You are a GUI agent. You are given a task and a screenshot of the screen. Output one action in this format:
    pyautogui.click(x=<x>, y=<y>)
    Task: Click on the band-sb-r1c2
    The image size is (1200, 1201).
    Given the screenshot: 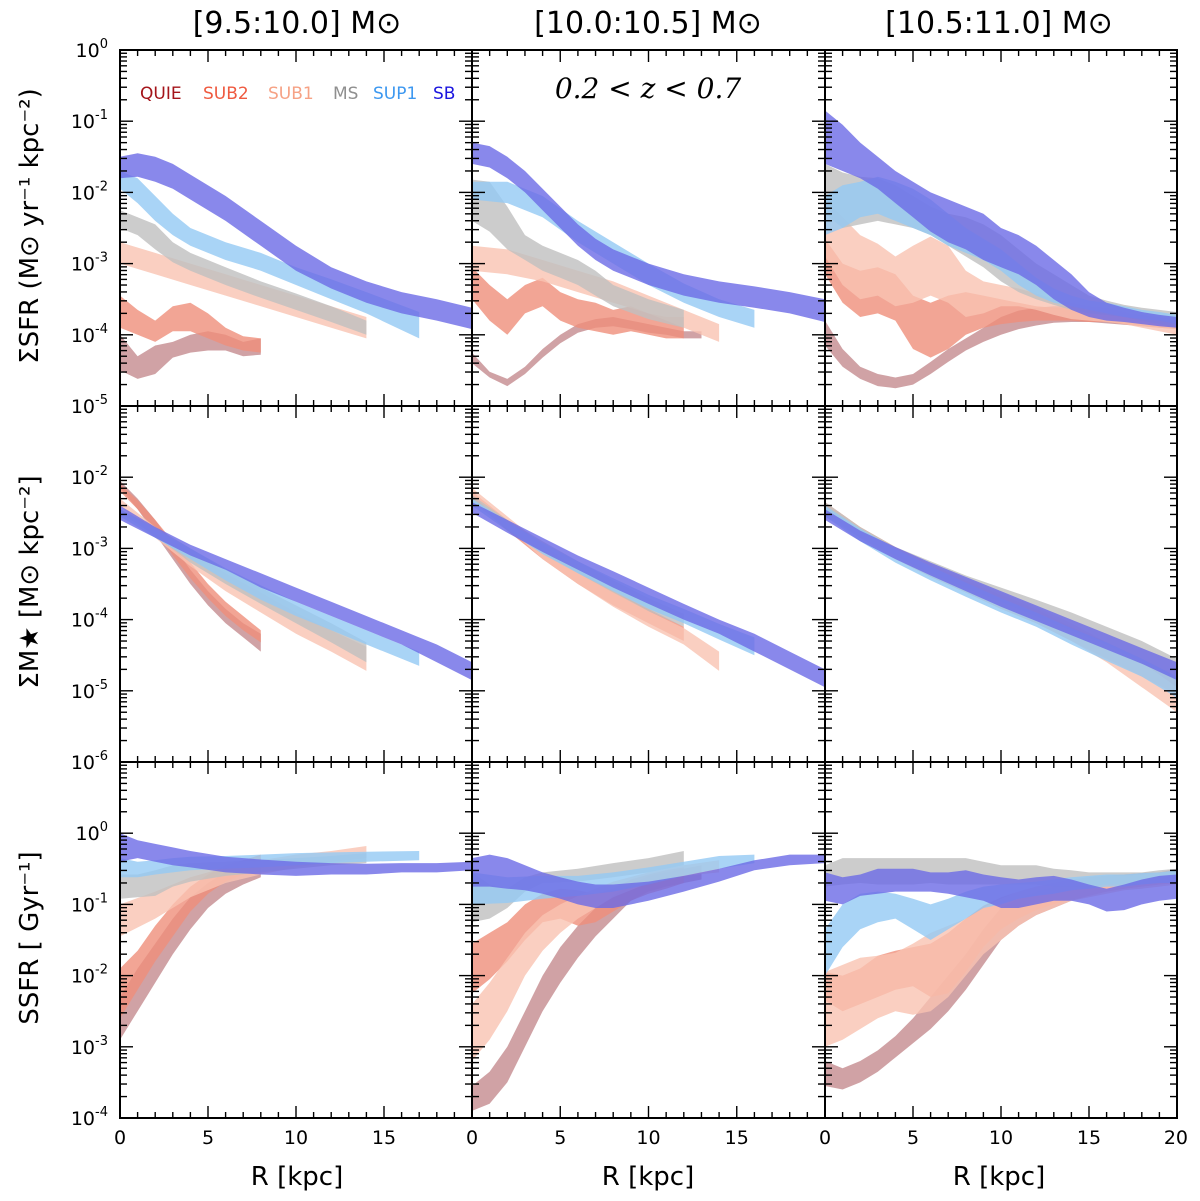 What is the action you would take?
    pyautogui.click(x=648, y=232)
    